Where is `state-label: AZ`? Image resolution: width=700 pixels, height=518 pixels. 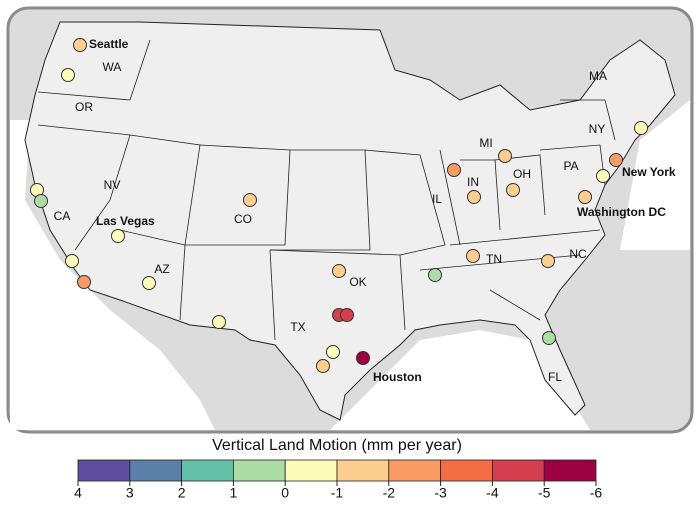 state-label: AZ is located at coordinates (161, 269).